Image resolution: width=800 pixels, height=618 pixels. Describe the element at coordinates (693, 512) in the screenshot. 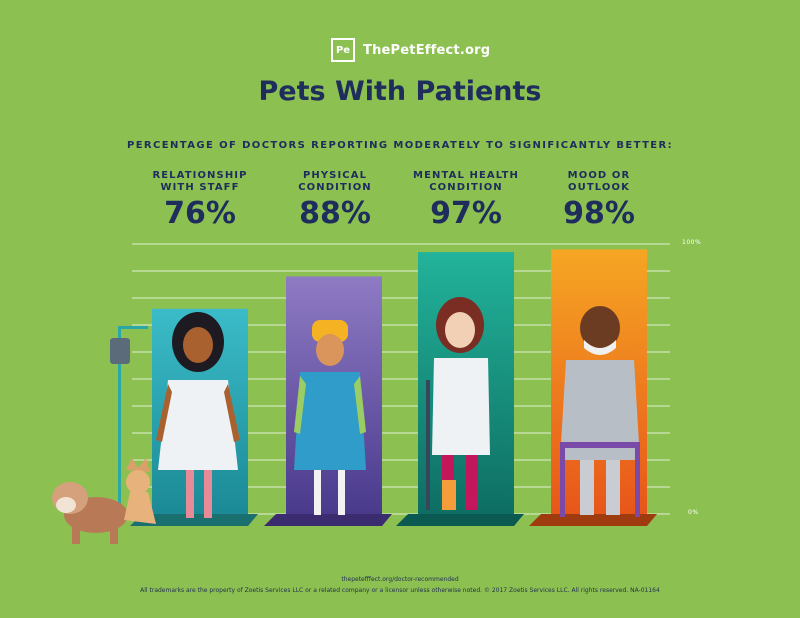

I see `axis-bottom-label: 0%` at that location.